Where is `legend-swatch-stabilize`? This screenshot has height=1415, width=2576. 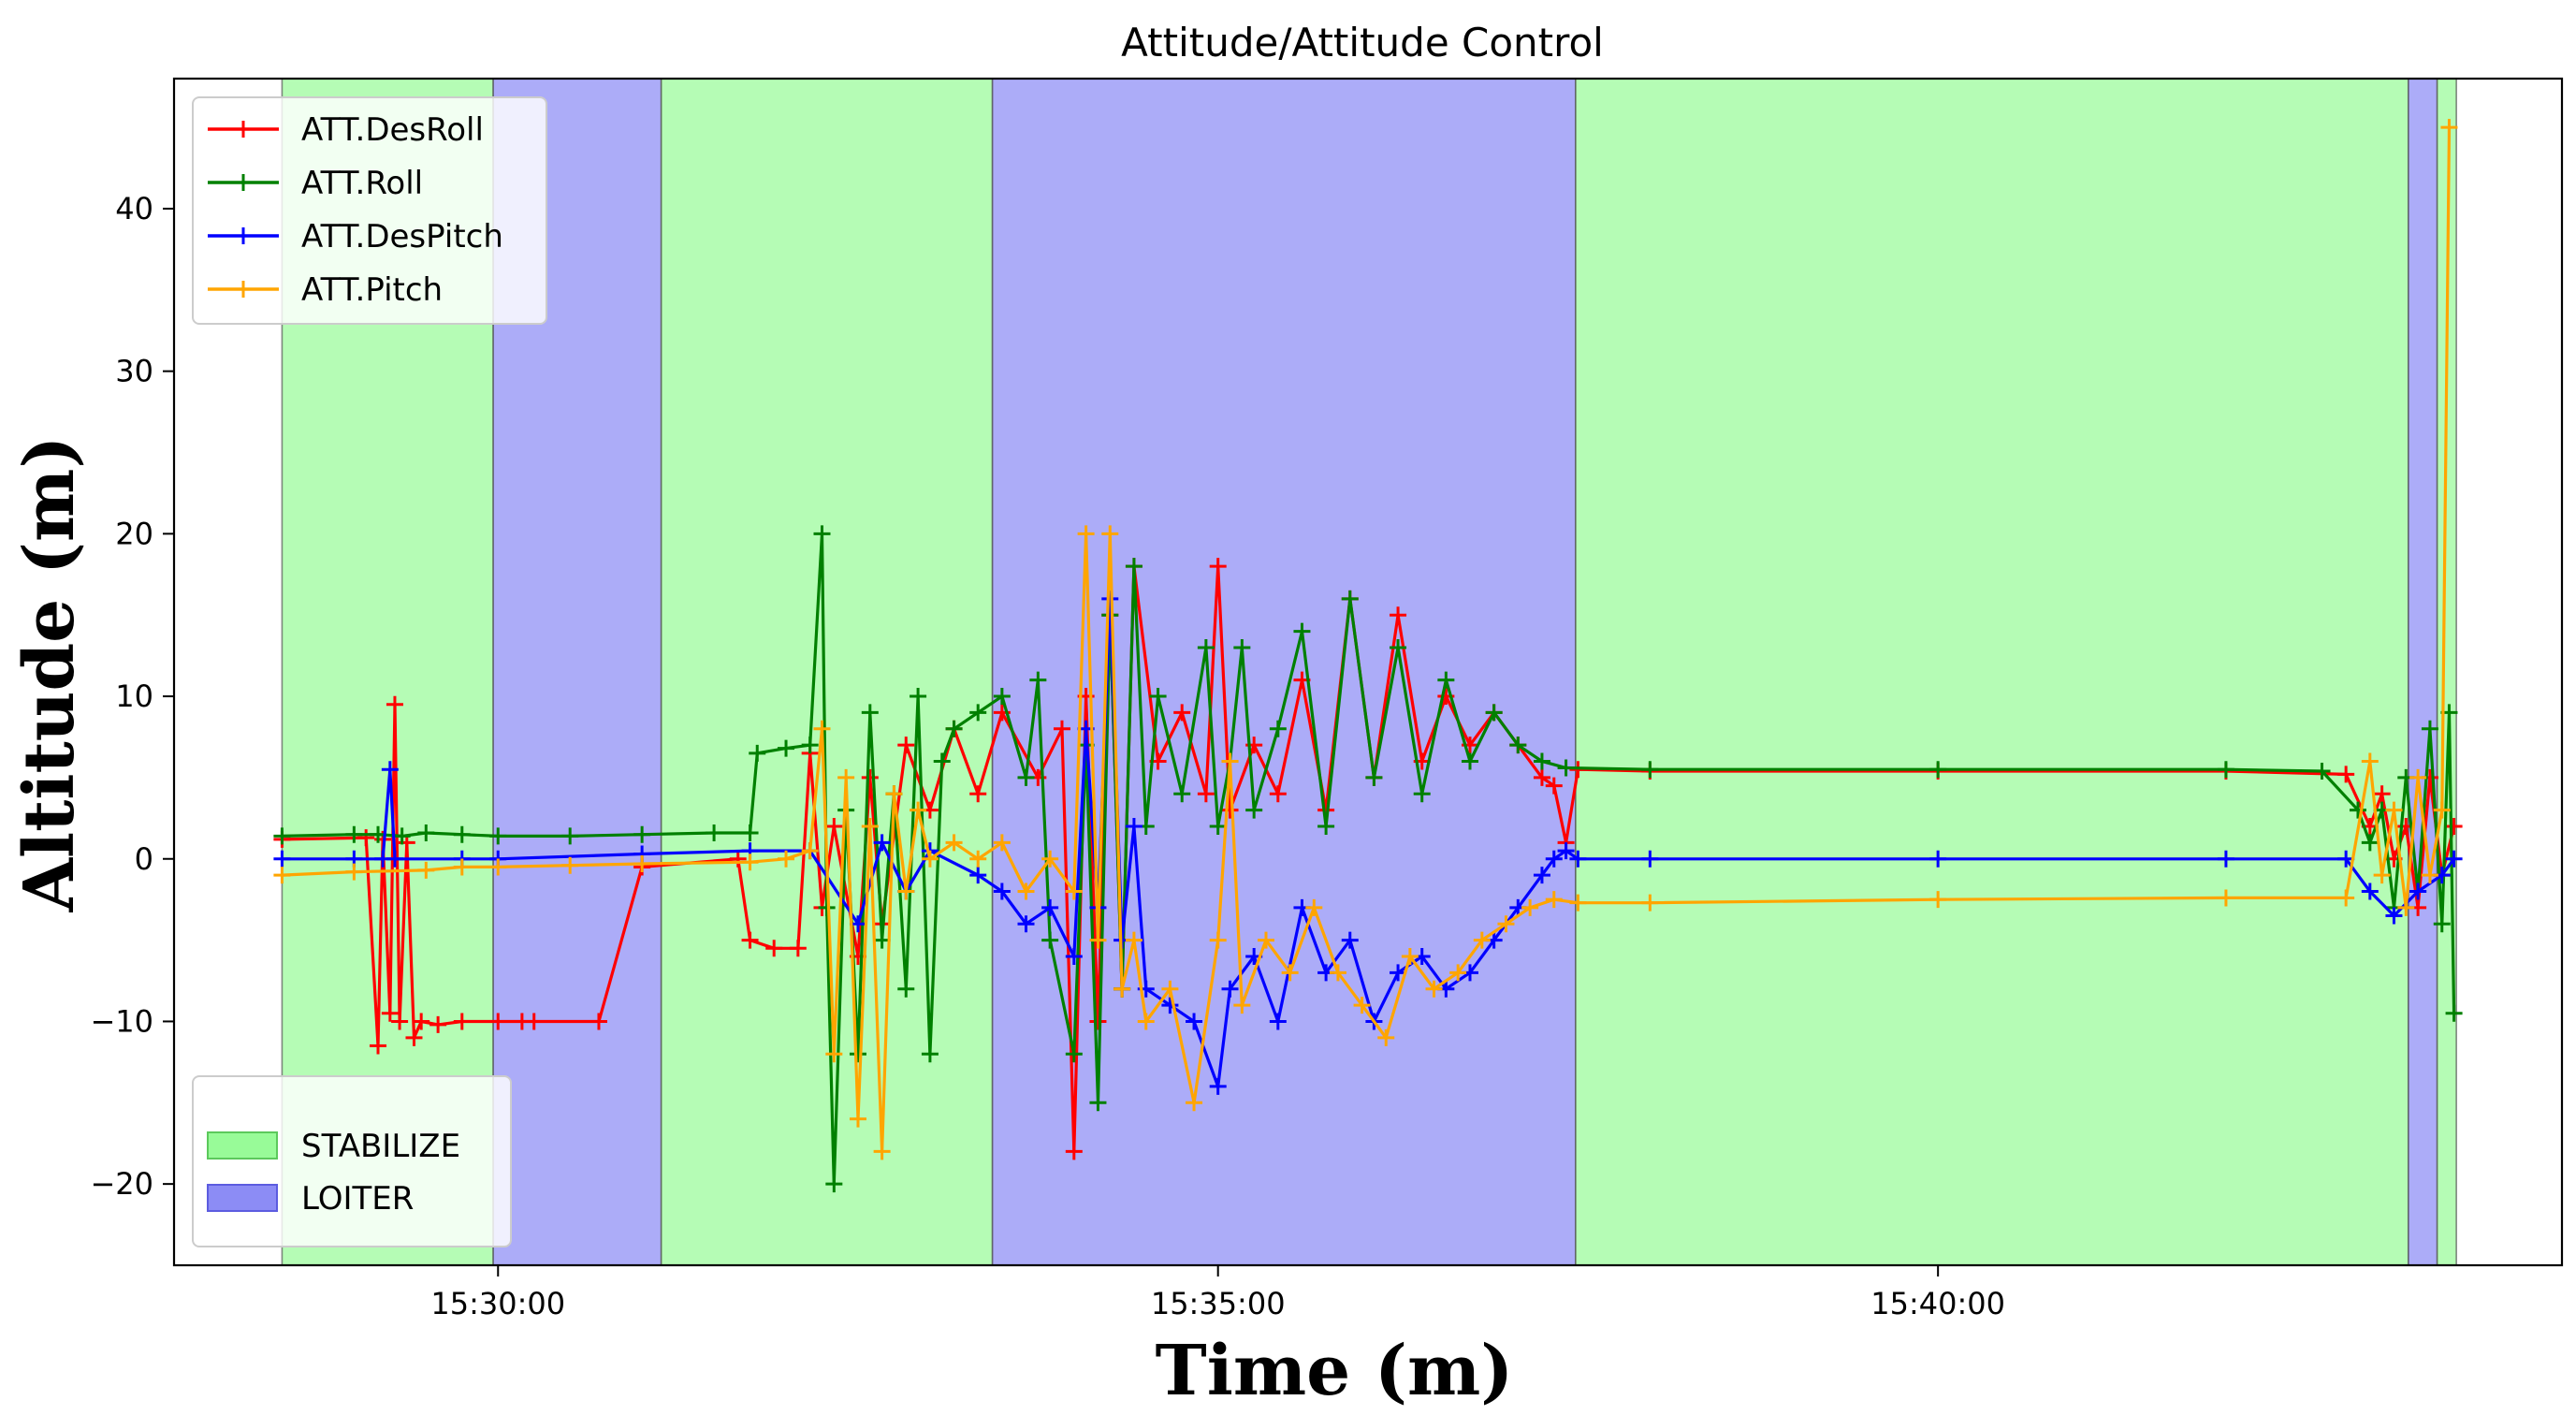
legend-swatch-stabilize is located at coordinates (242, 1145).